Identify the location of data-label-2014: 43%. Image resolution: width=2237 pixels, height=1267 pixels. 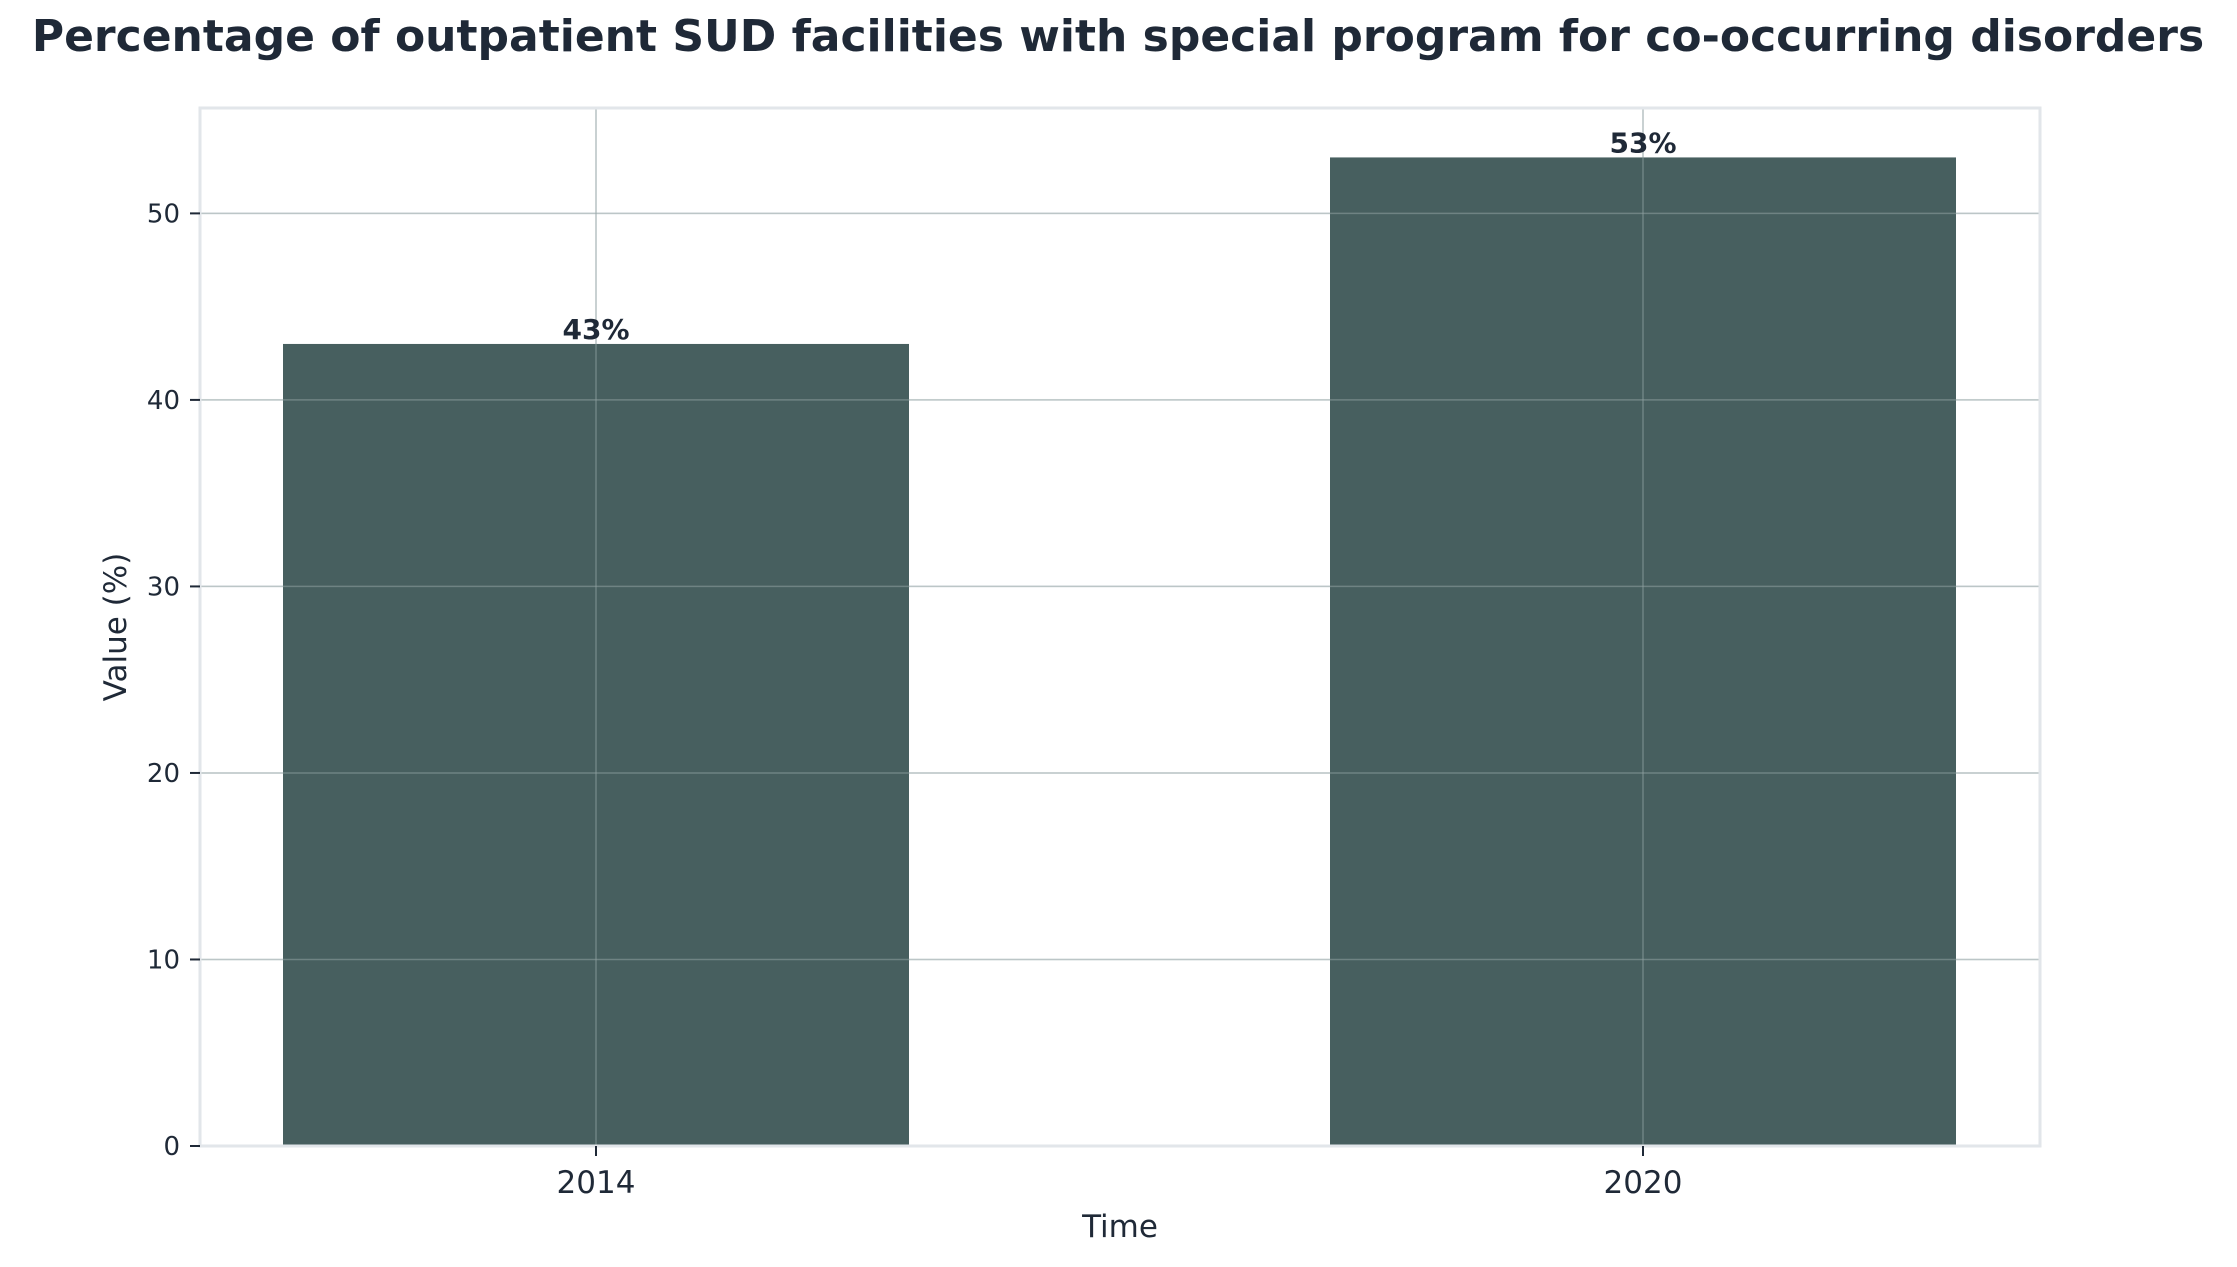
(595, 329).